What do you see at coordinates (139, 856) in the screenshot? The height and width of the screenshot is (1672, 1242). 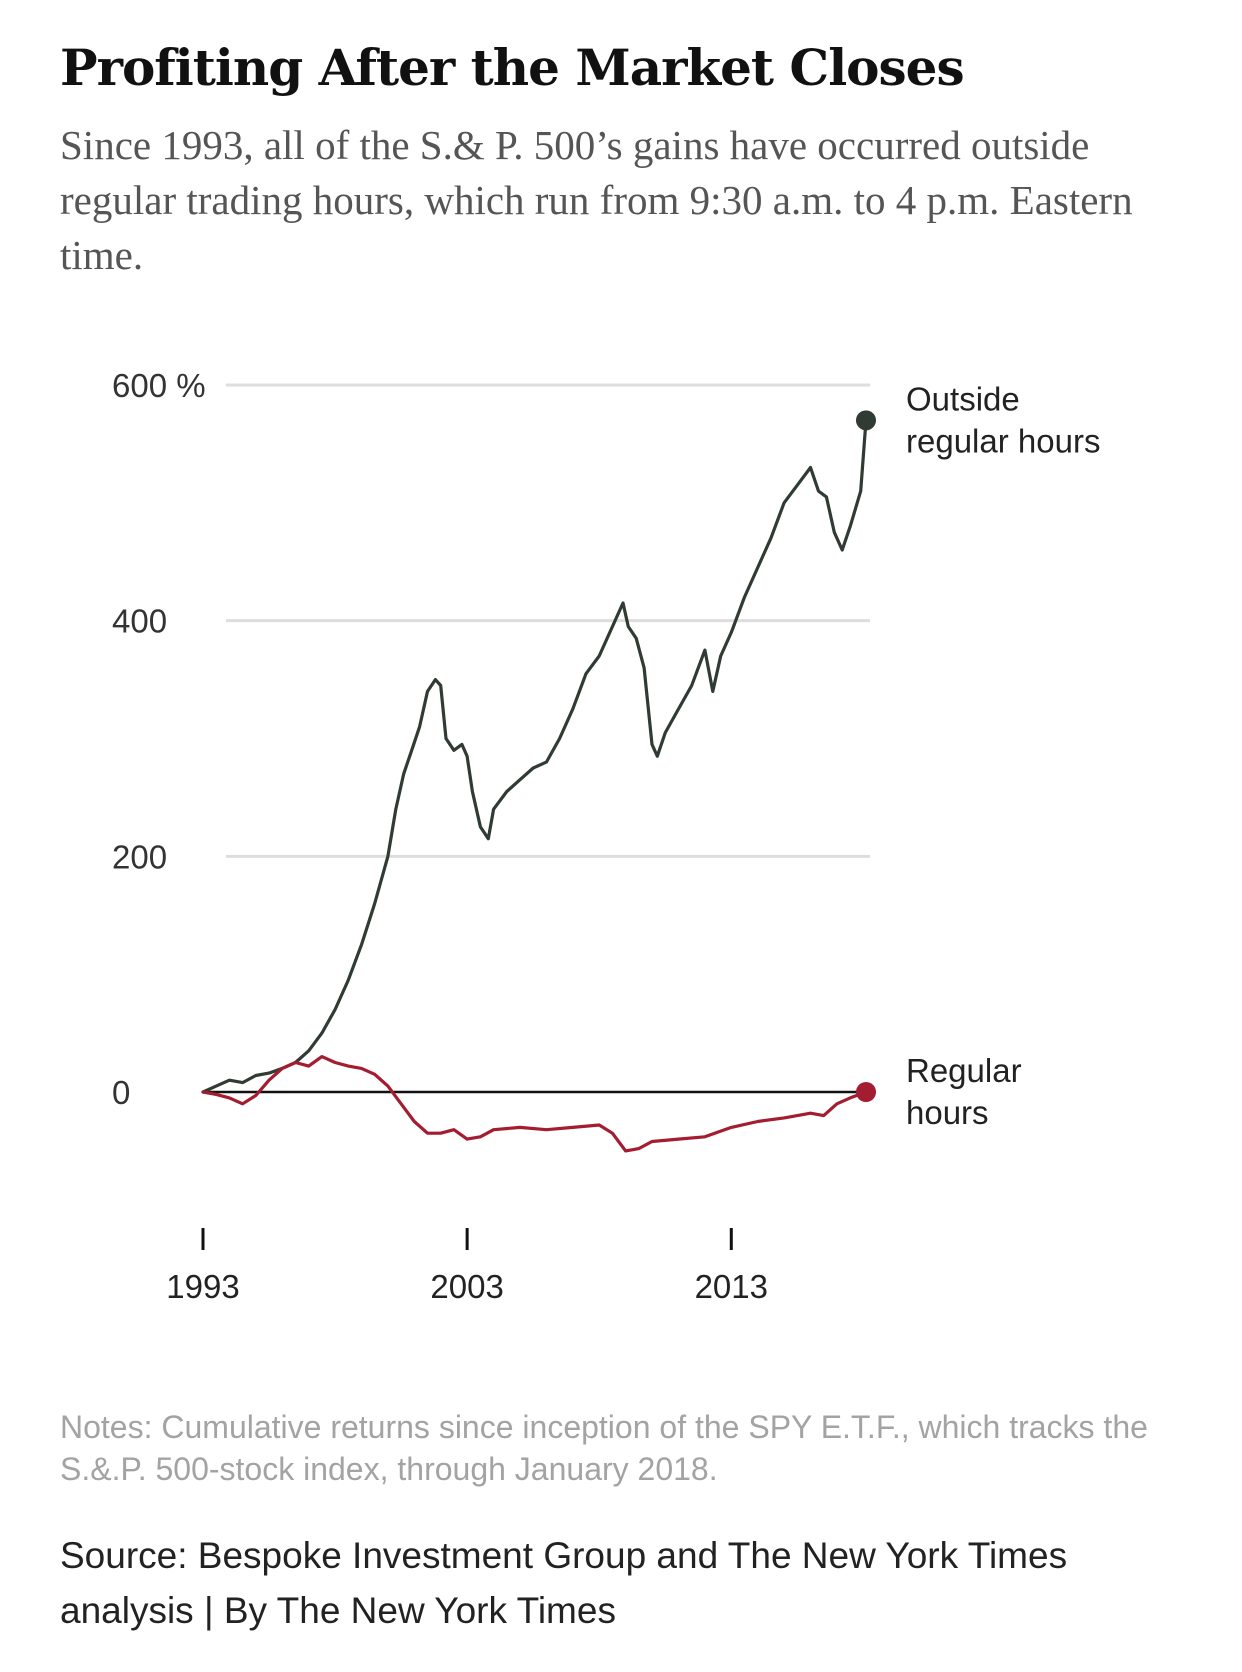 I see `y-tick-label-200: 200` at bounding box center [139, 856].